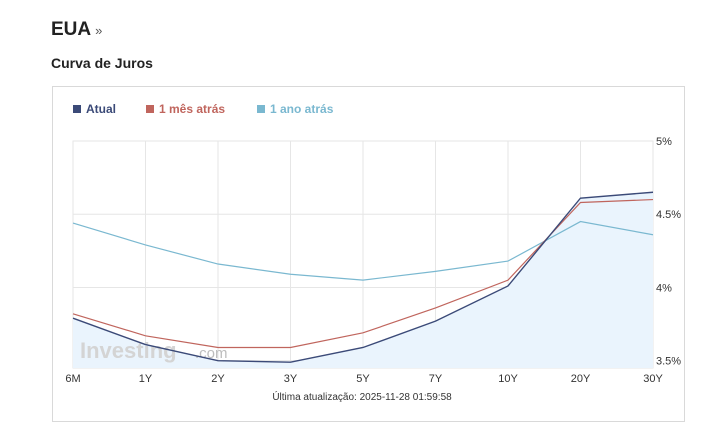 The height and width of the screenshot is (434, 720). Describe the element at coordinates (101, 109) in the screenshot. I see `legend-item-label: Atual` at that location.